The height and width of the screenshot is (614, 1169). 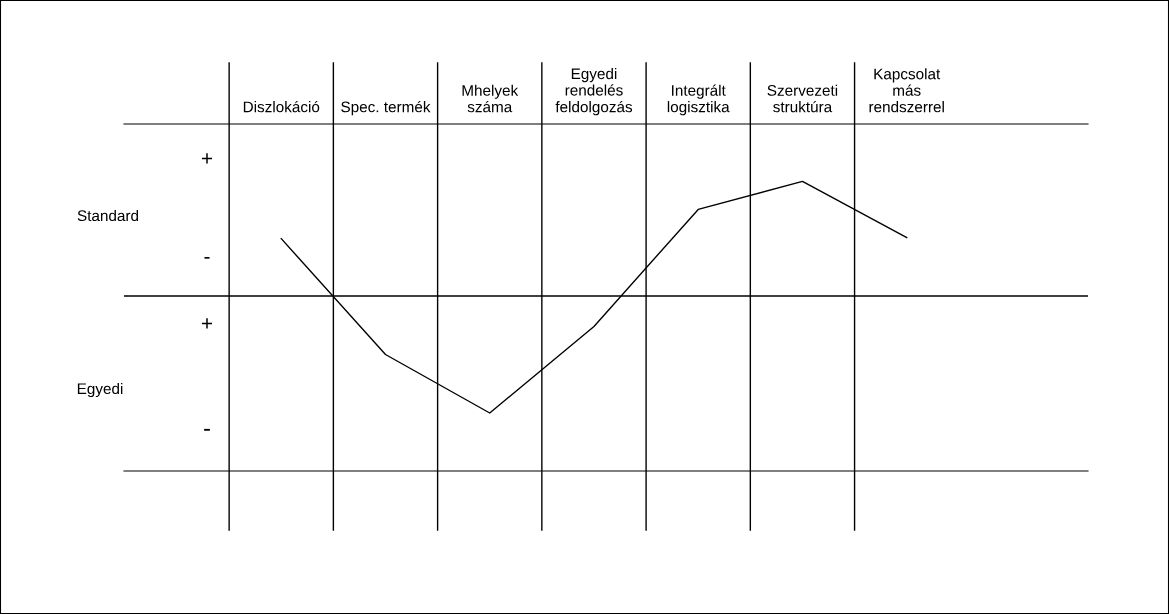 I want to click on x-tick-label: Szervezeti struktúra, so click(x=802, y=98).